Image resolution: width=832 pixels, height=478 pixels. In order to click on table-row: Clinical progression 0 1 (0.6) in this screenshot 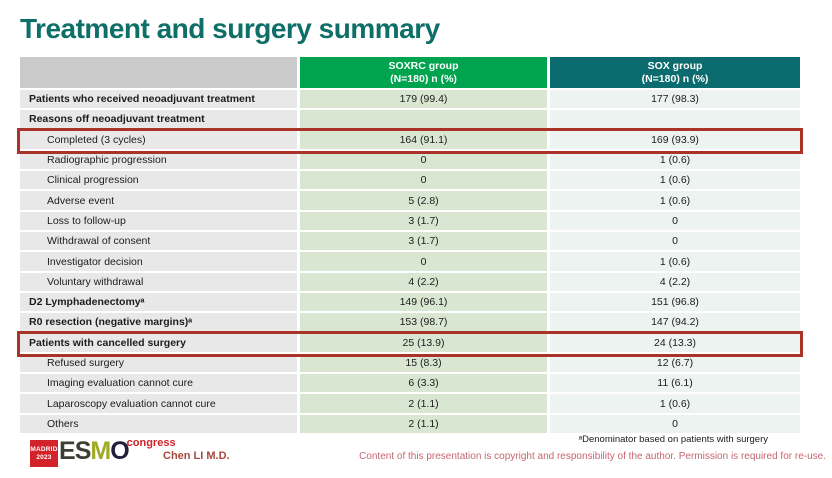, I will do `click(410, 181)`.